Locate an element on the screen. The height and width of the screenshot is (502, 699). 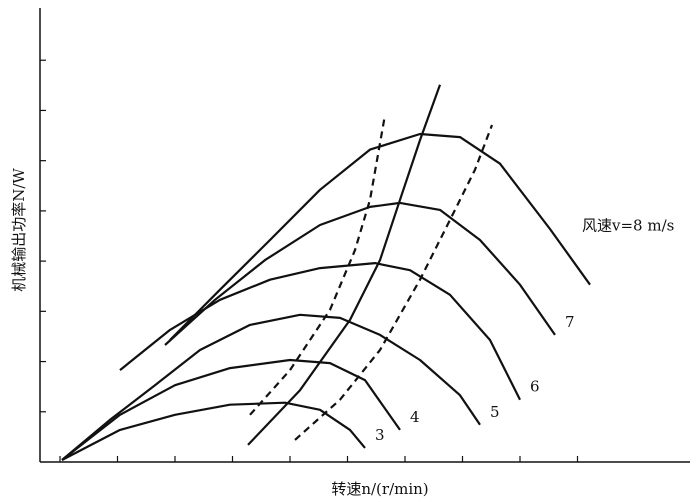
x-axis-label: 转速n/(r/min) is located at coordinates (379, 489).